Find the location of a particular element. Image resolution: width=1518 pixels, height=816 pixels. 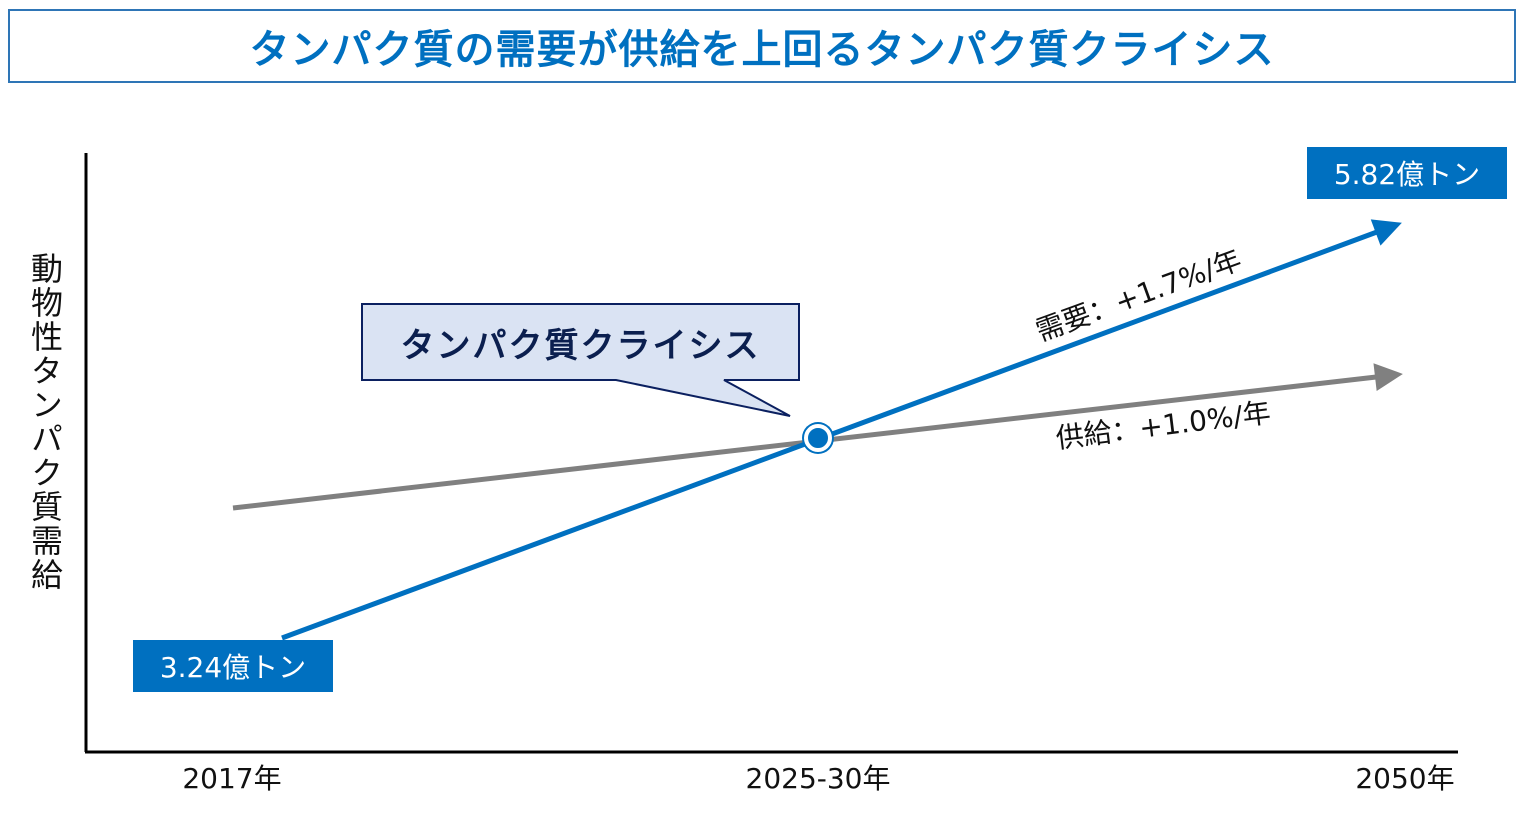

x-tick-2025-30: 2025-30年 is located at coordinates (818, 778).